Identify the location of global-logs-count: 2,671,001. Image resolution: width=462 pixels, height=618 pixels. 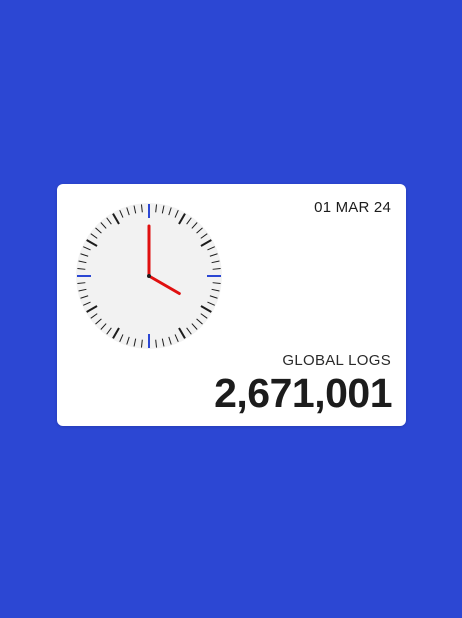
(303, 393).